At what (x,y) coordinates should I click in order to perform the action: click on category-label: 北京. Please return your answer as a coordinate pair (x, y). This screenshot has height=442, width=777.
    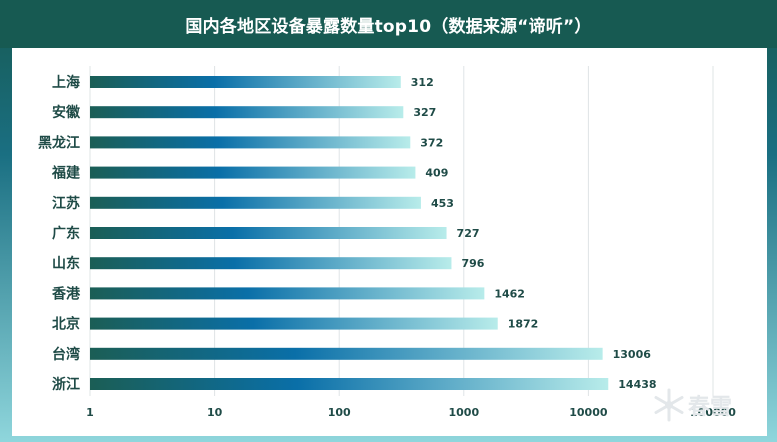
    Looking at the image, I should click on (66, 324).